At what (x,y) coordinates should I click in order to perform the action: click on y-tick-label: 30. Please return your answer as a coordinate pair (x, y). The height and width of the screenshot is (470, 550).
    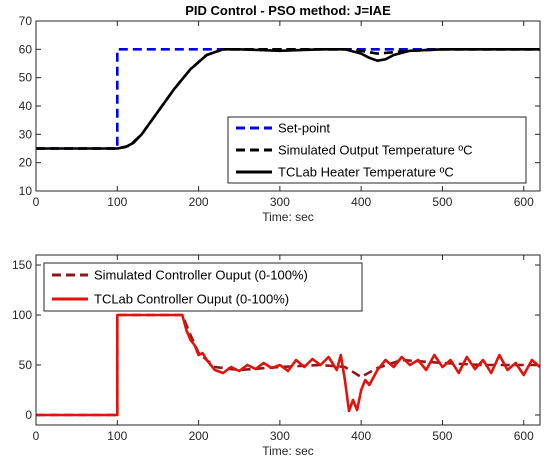
    Looking at the image, I should click on (26, 134).